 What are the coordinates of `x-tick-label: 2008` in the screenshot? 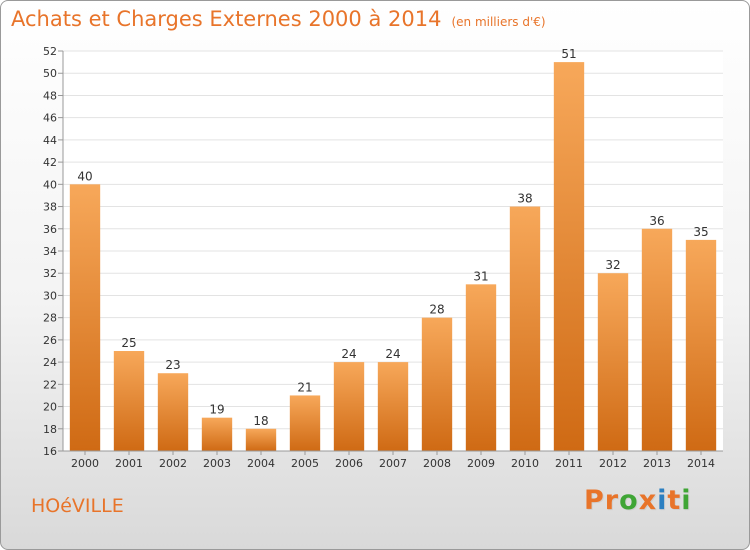 It's located at (437, 463).